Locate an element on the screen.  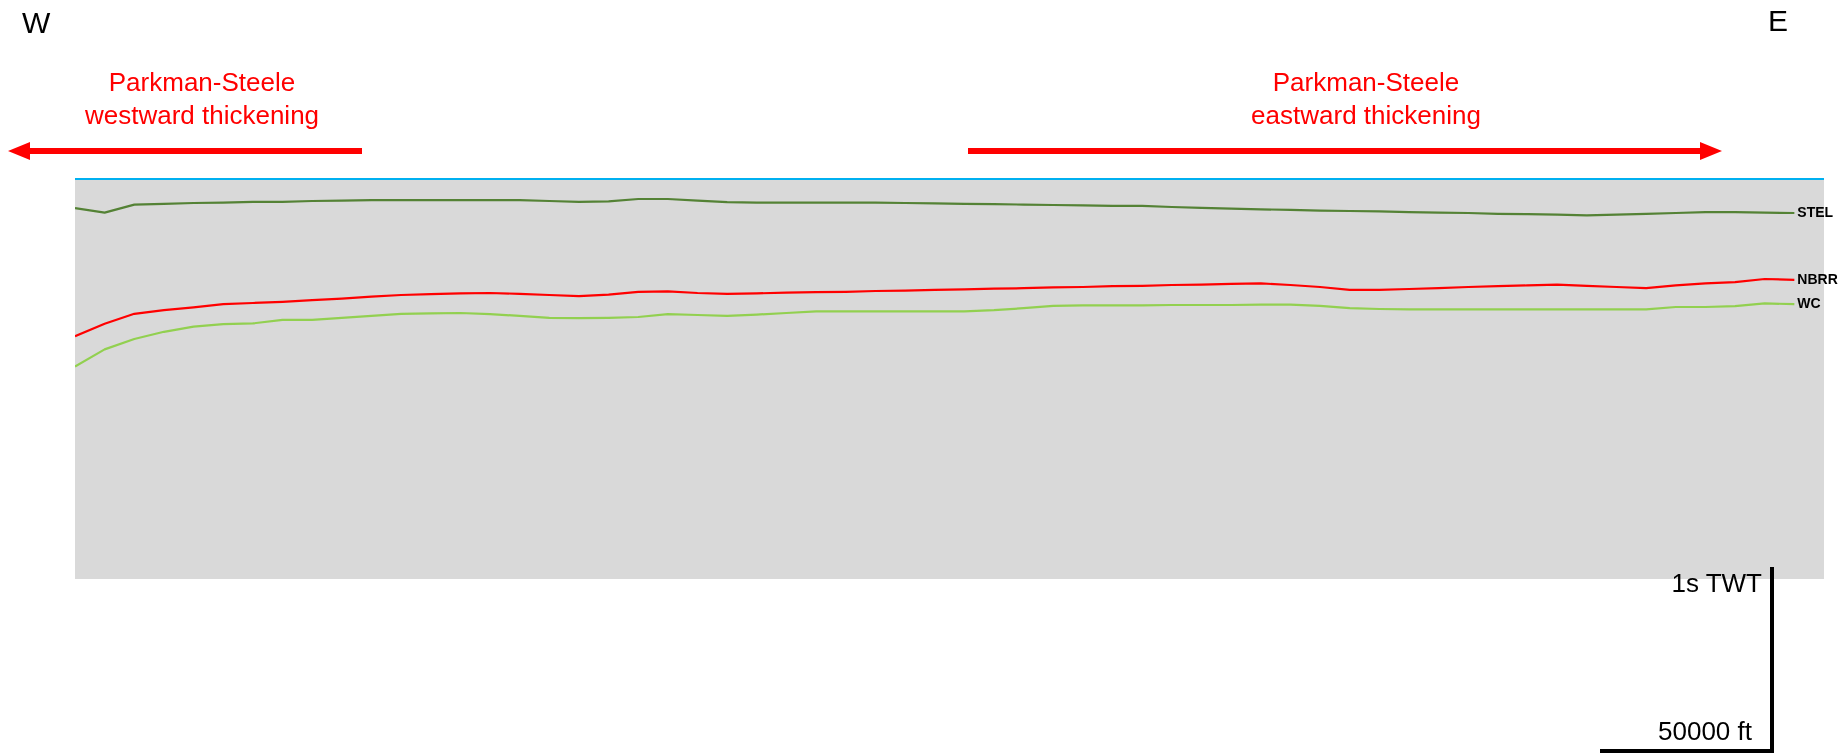
text: W is located at coordinates (36, 23).